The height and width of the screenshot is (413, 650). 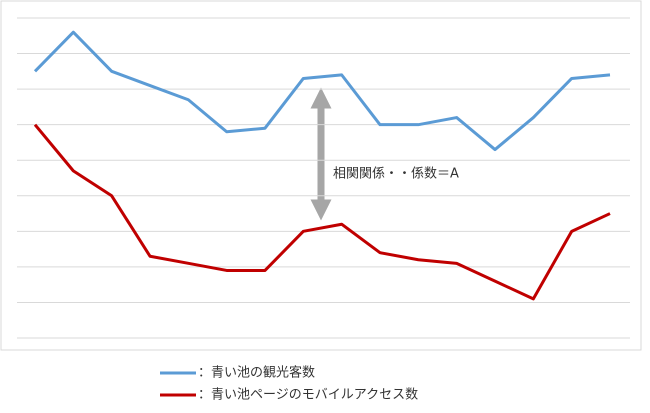 What do you see at coordinates (396, 174) in the screenshot?
I see `annotation: 相関関係・・係数＝A` at bounding box center [396, 174].